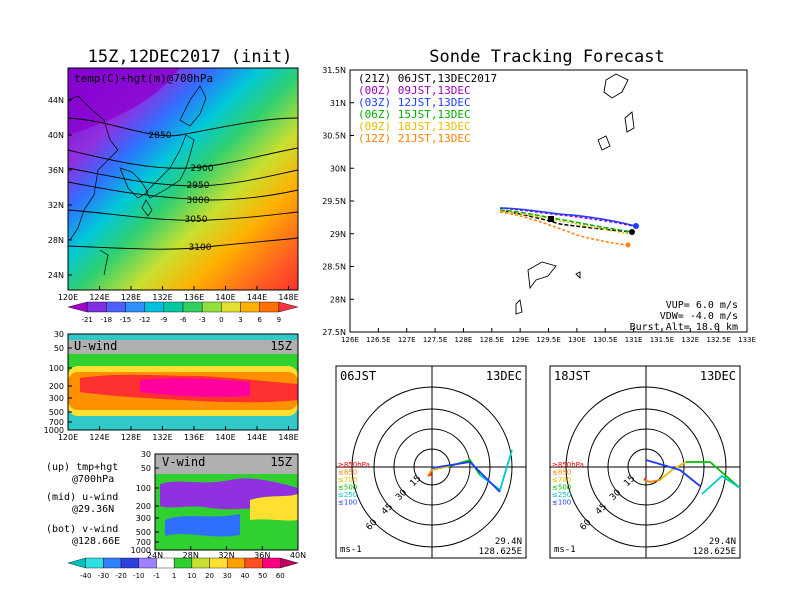 This screenshot has height=612, width=792. I want to click on track-legend-item: (21Z) 06JST,13DEC2017, so click(427, 78).